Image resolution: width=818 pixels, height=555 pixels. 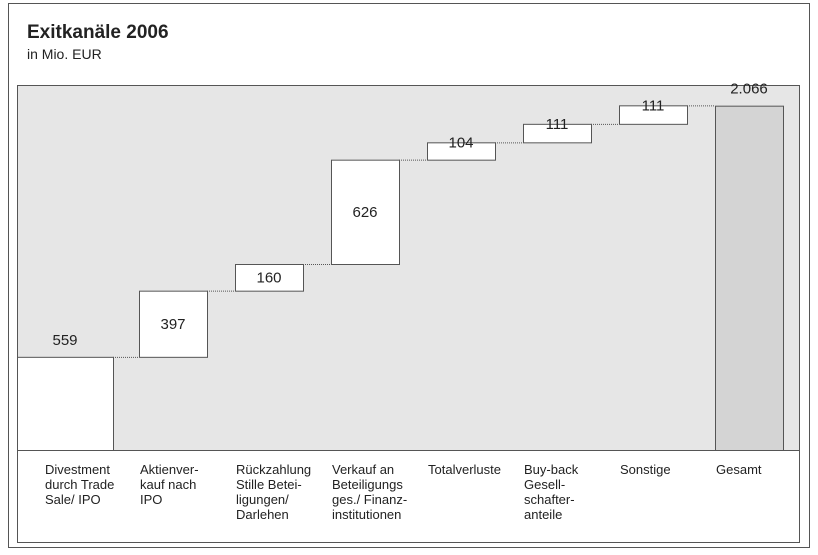 I want to click on value-label: 626, so click(x=364, y=212).